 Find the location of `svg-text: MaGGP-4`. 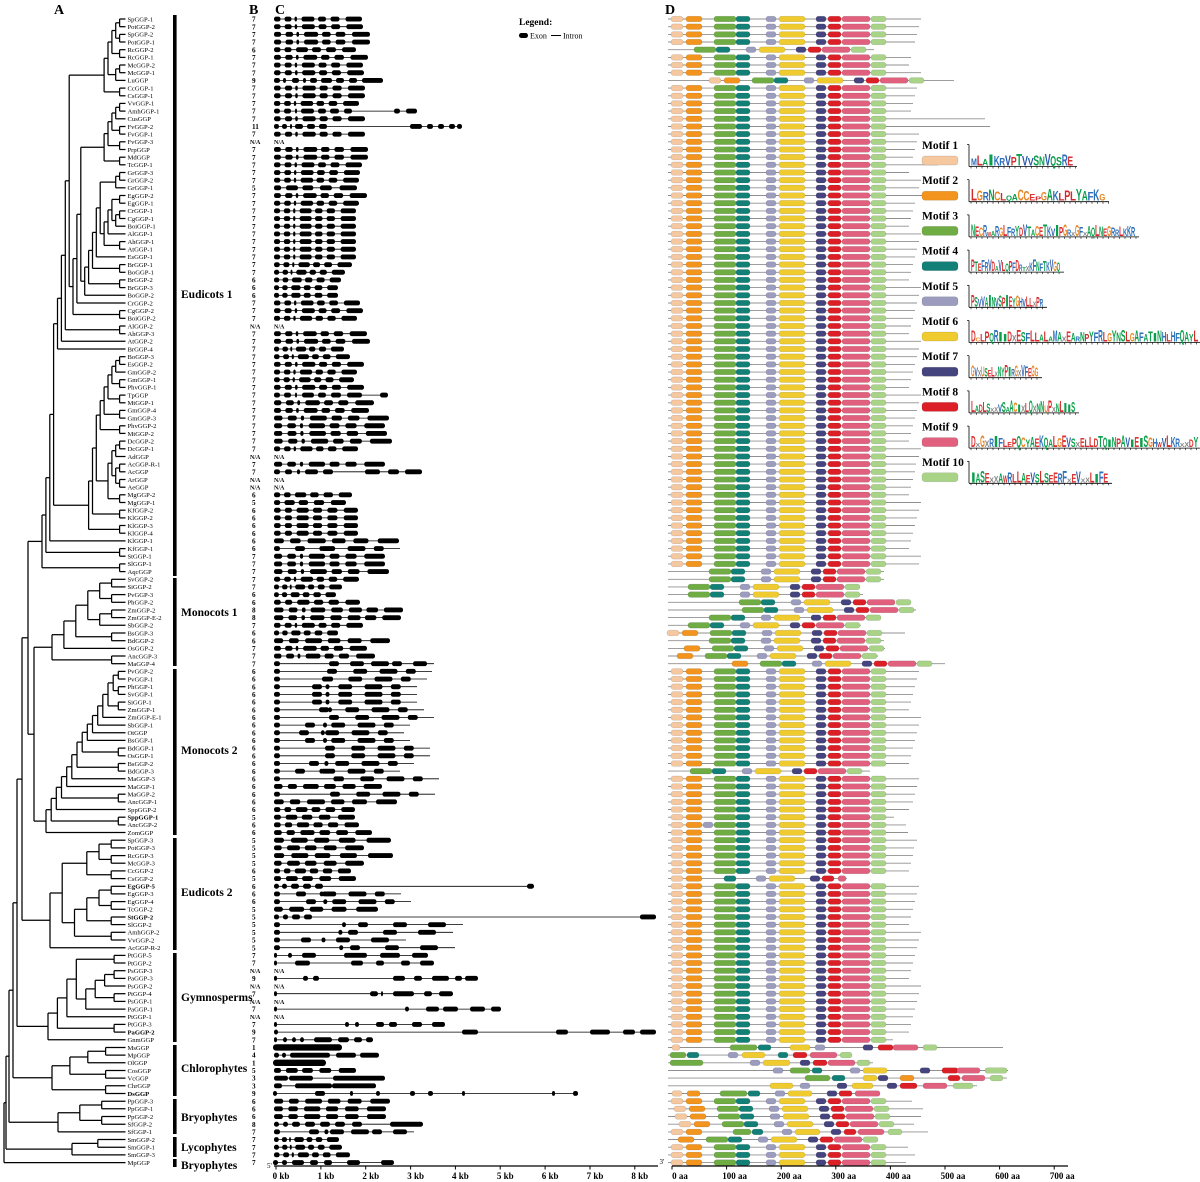

svg-text: MaGGP-4 is located at coordinates (142, 664).